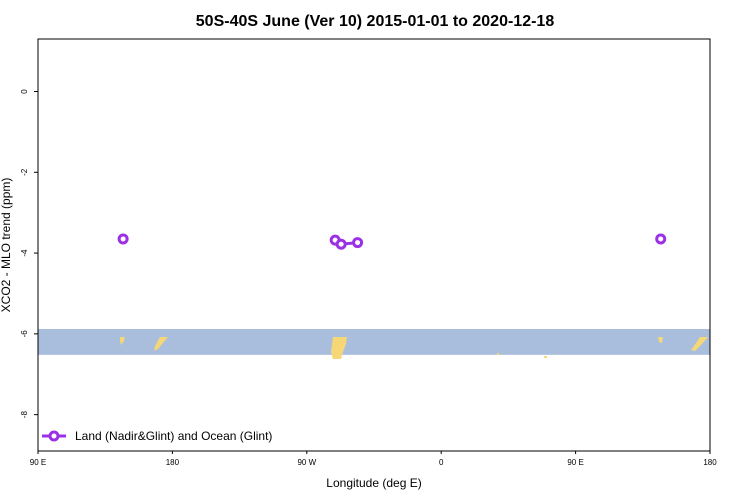 Image resolution: width=750 pixels, height=500 pixels. Describe the element at coordinates (373, 483) in the screenshot. I see `x-axis-label: Longitude (deg E)` at that location.